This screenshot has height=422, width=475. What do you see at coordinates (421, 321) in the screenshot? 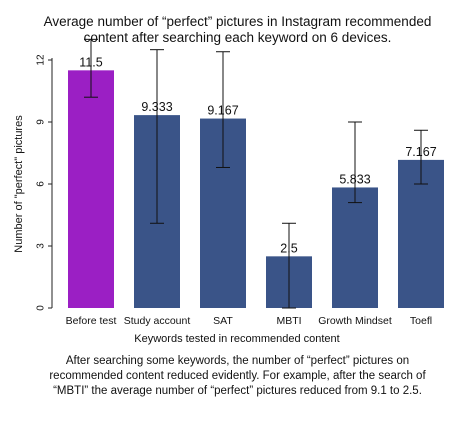
I see `x-tick-label: Toefl` at bounding box center [421, 321].